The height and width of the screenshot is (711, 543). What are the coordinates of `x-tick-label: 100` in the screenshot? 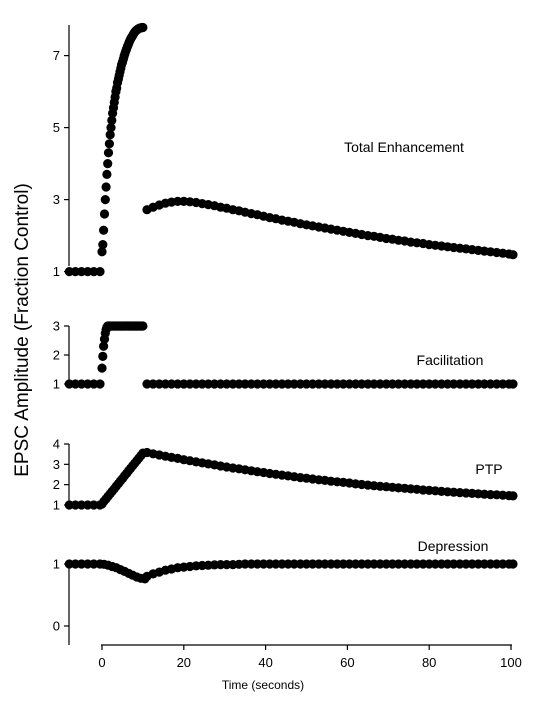 It's located at (511, 662).